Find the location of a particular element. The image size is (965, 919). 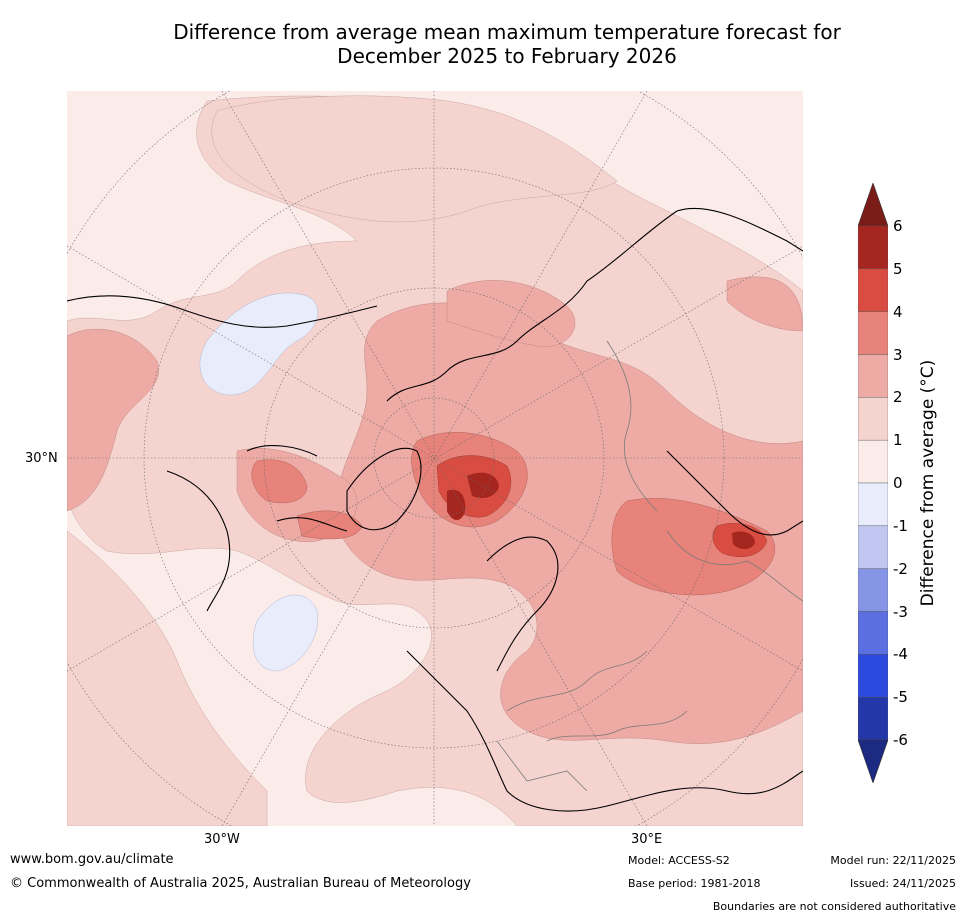

coastline-siberia is located at coordinates (594, 304).